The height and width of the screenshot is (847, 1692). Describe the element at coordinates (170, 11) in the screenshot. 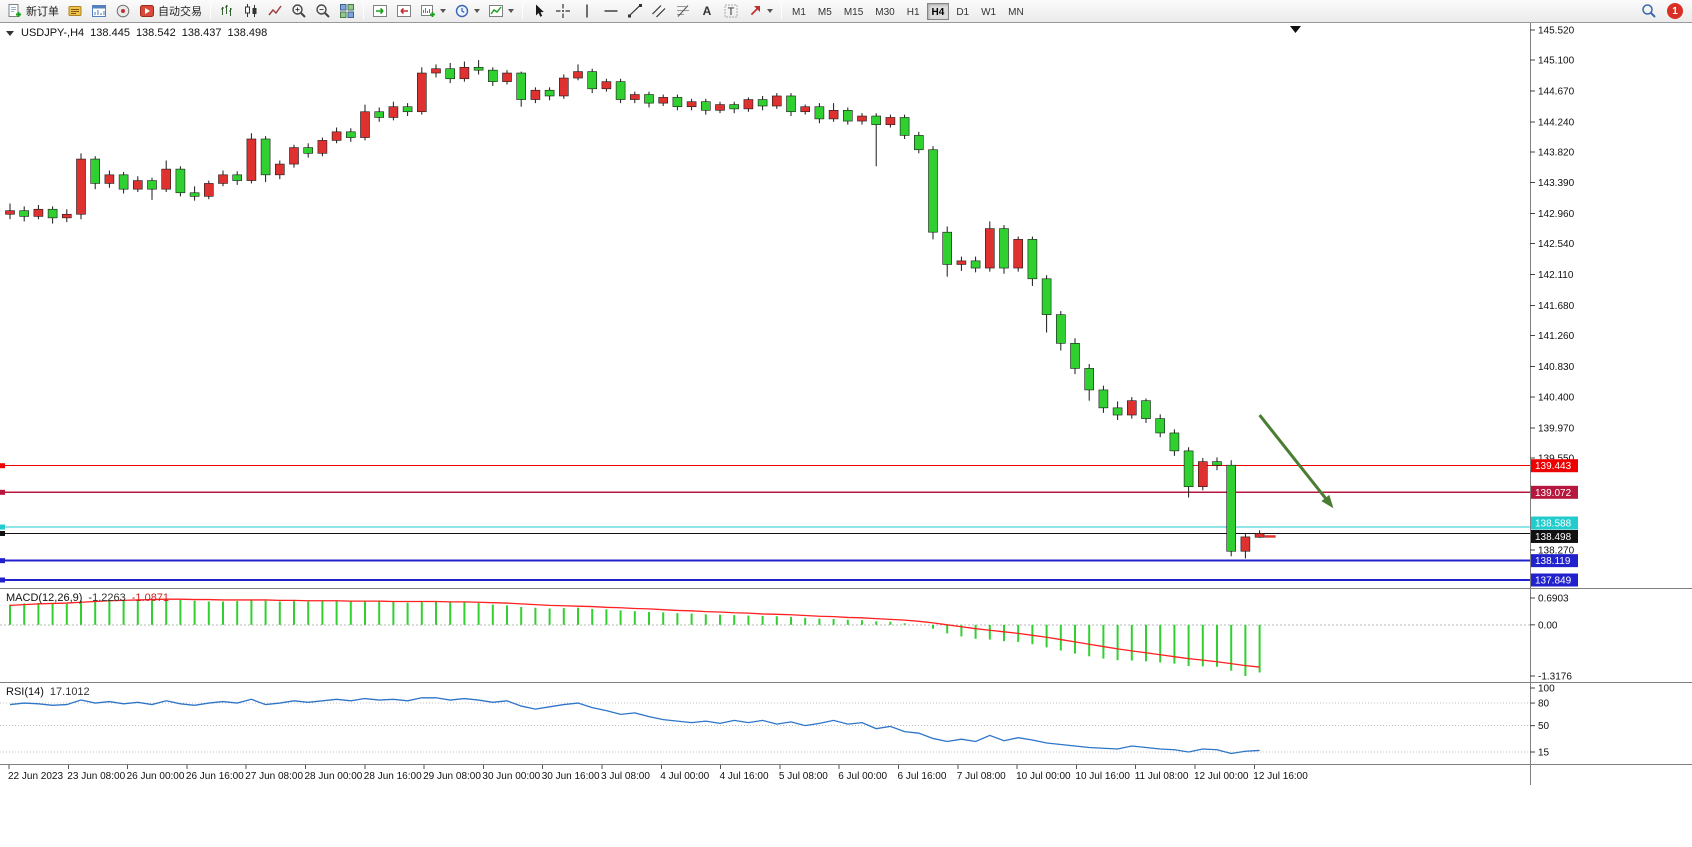

I see `autotrading-button: 自动交易` at that location.